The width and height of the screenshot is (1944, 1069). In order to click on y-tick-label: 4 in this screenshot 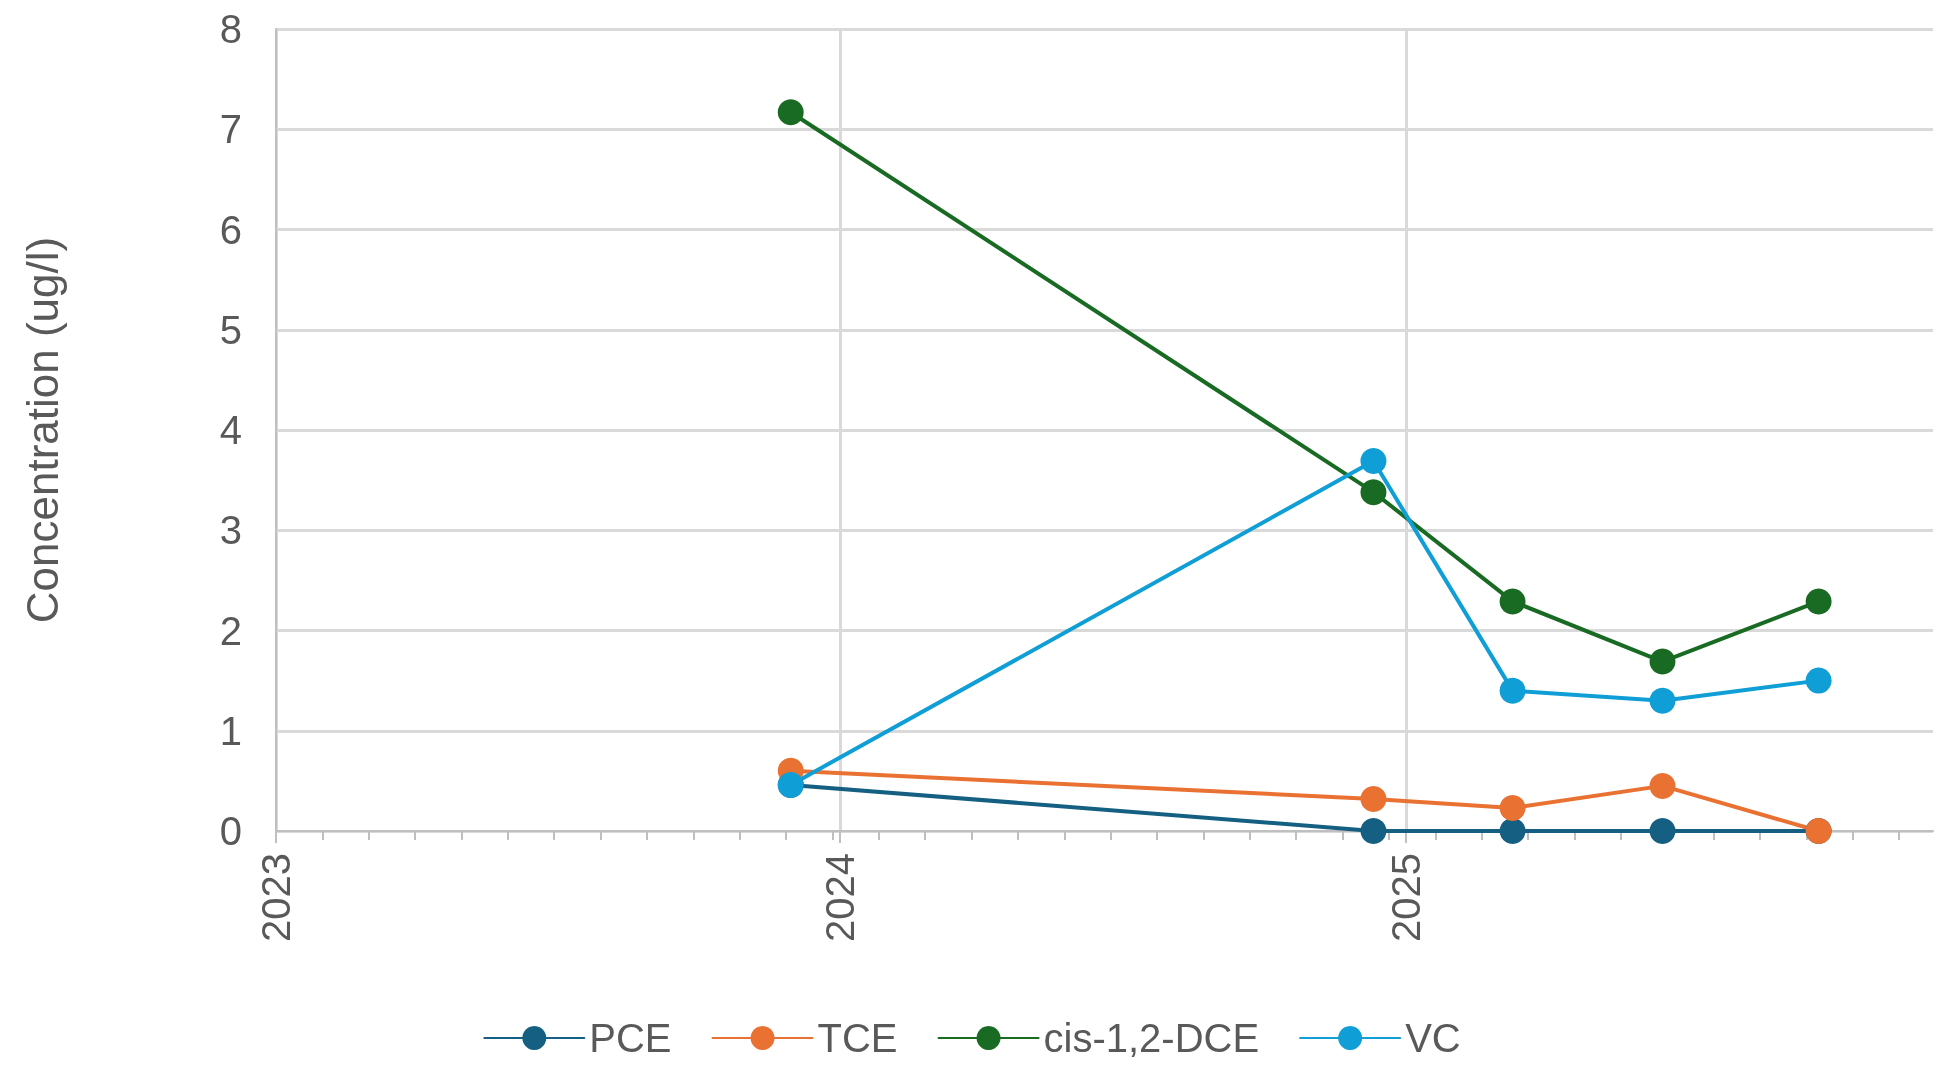, I will do `click(230, 430)`.